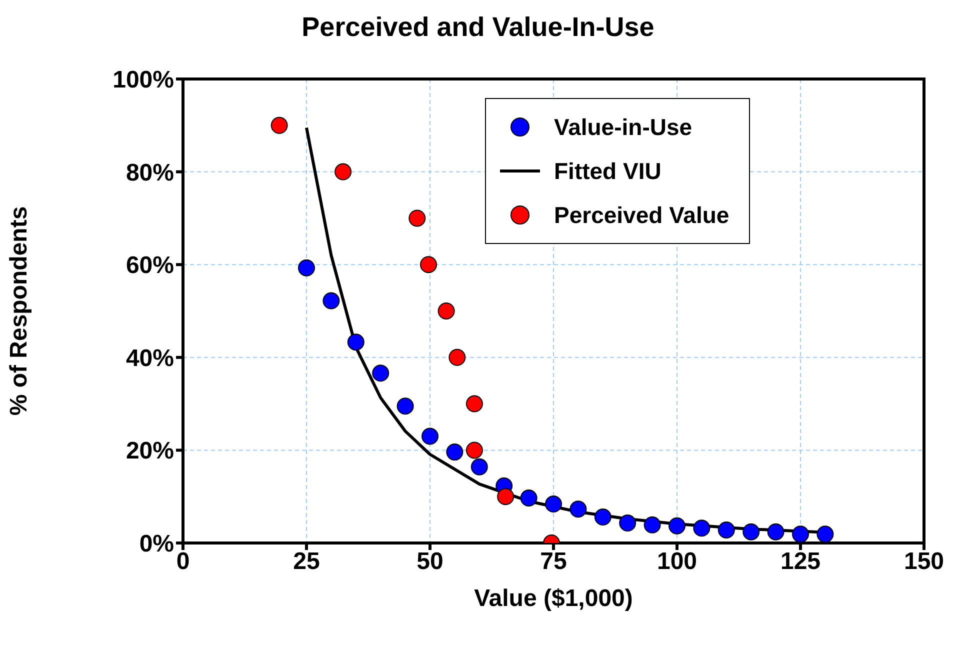 The width and height of the screenshot is (958, 656). What do you see at coordinates (143, 80) in the screenshot?
I see `y-tick-label: 100%` at bounding box center [143, 80].